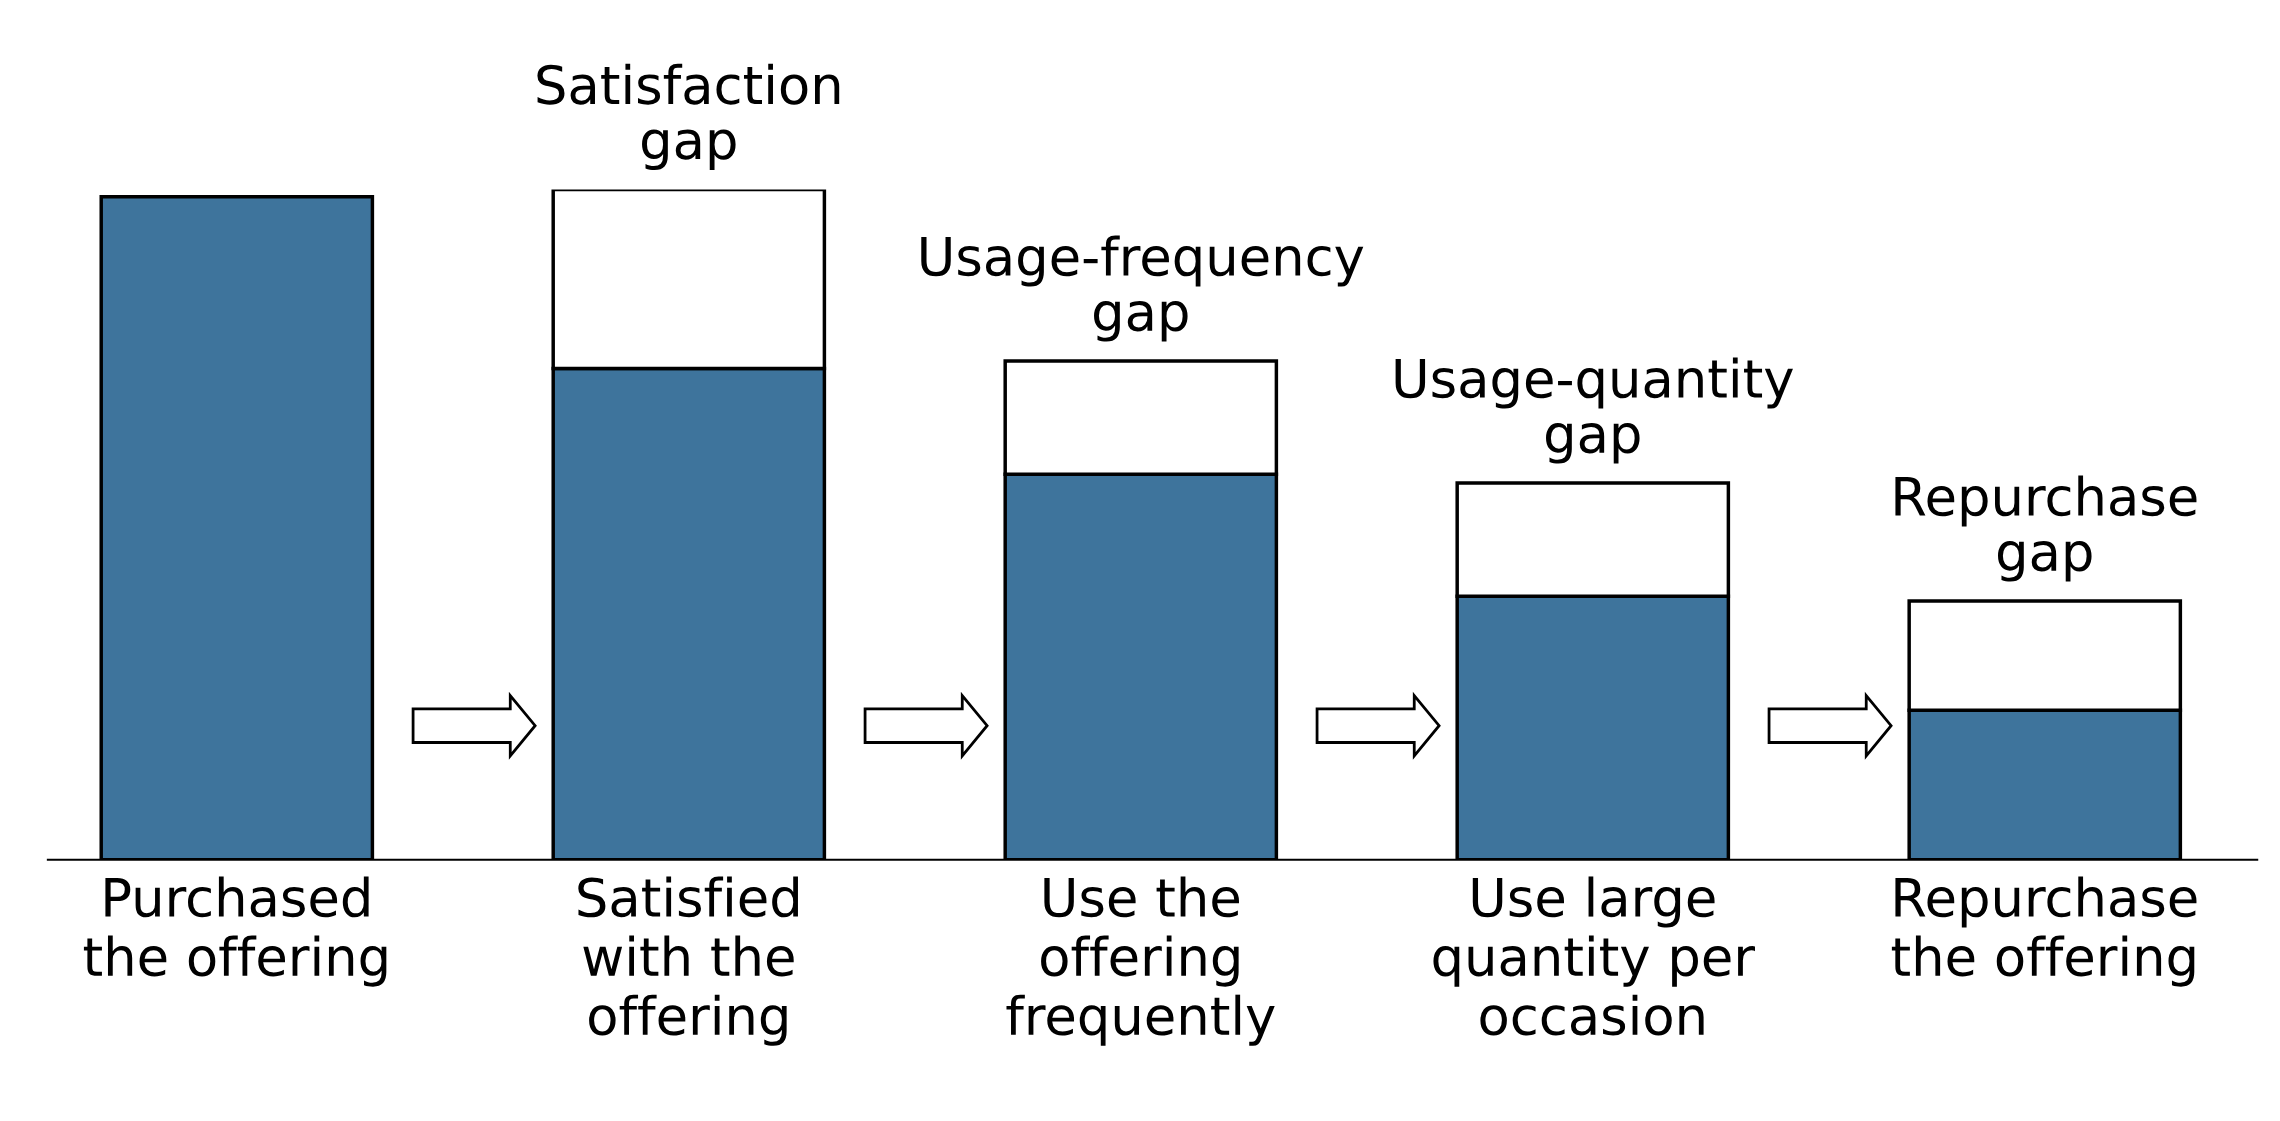 The width and height of the screenshot is (2280, 1121). Describe the element at coordinates (1140, 961) in the screenshot. I see `x-tick-label: Use the offering frequently` at that location.